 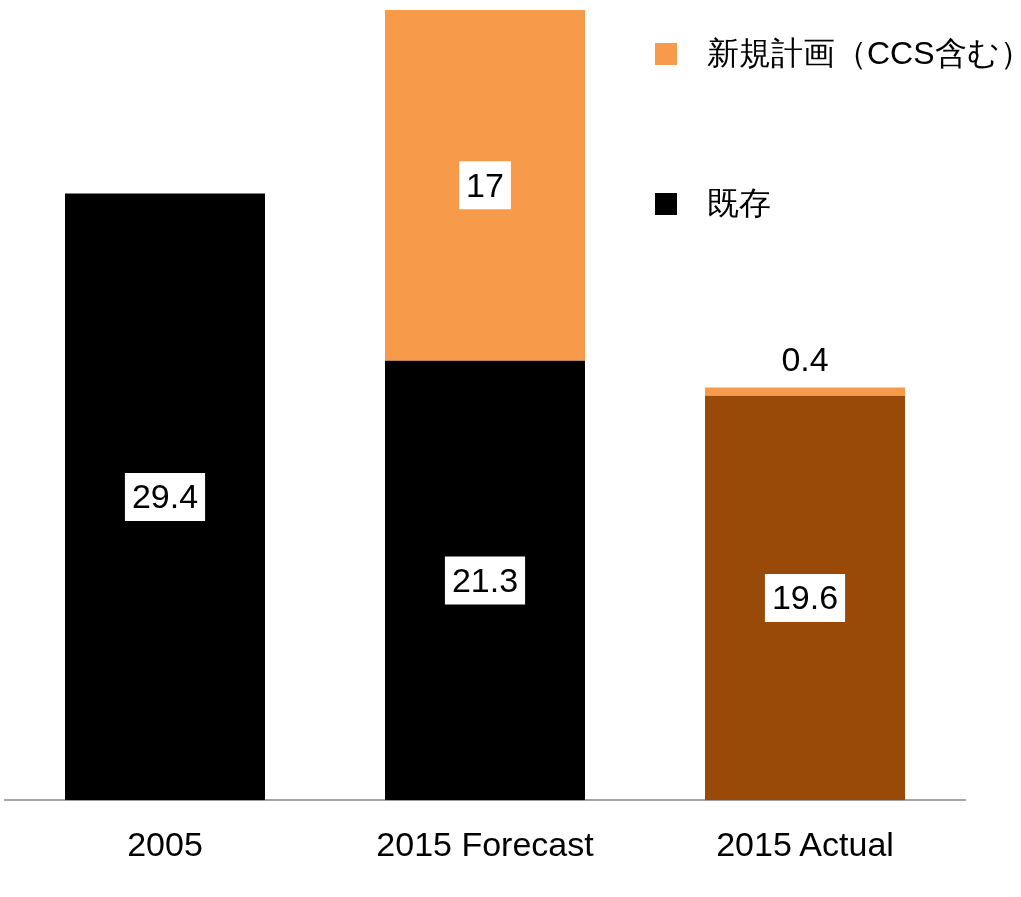 I want to click on x-tick-label: 2015 Forecast, so click(x=485, y=843).